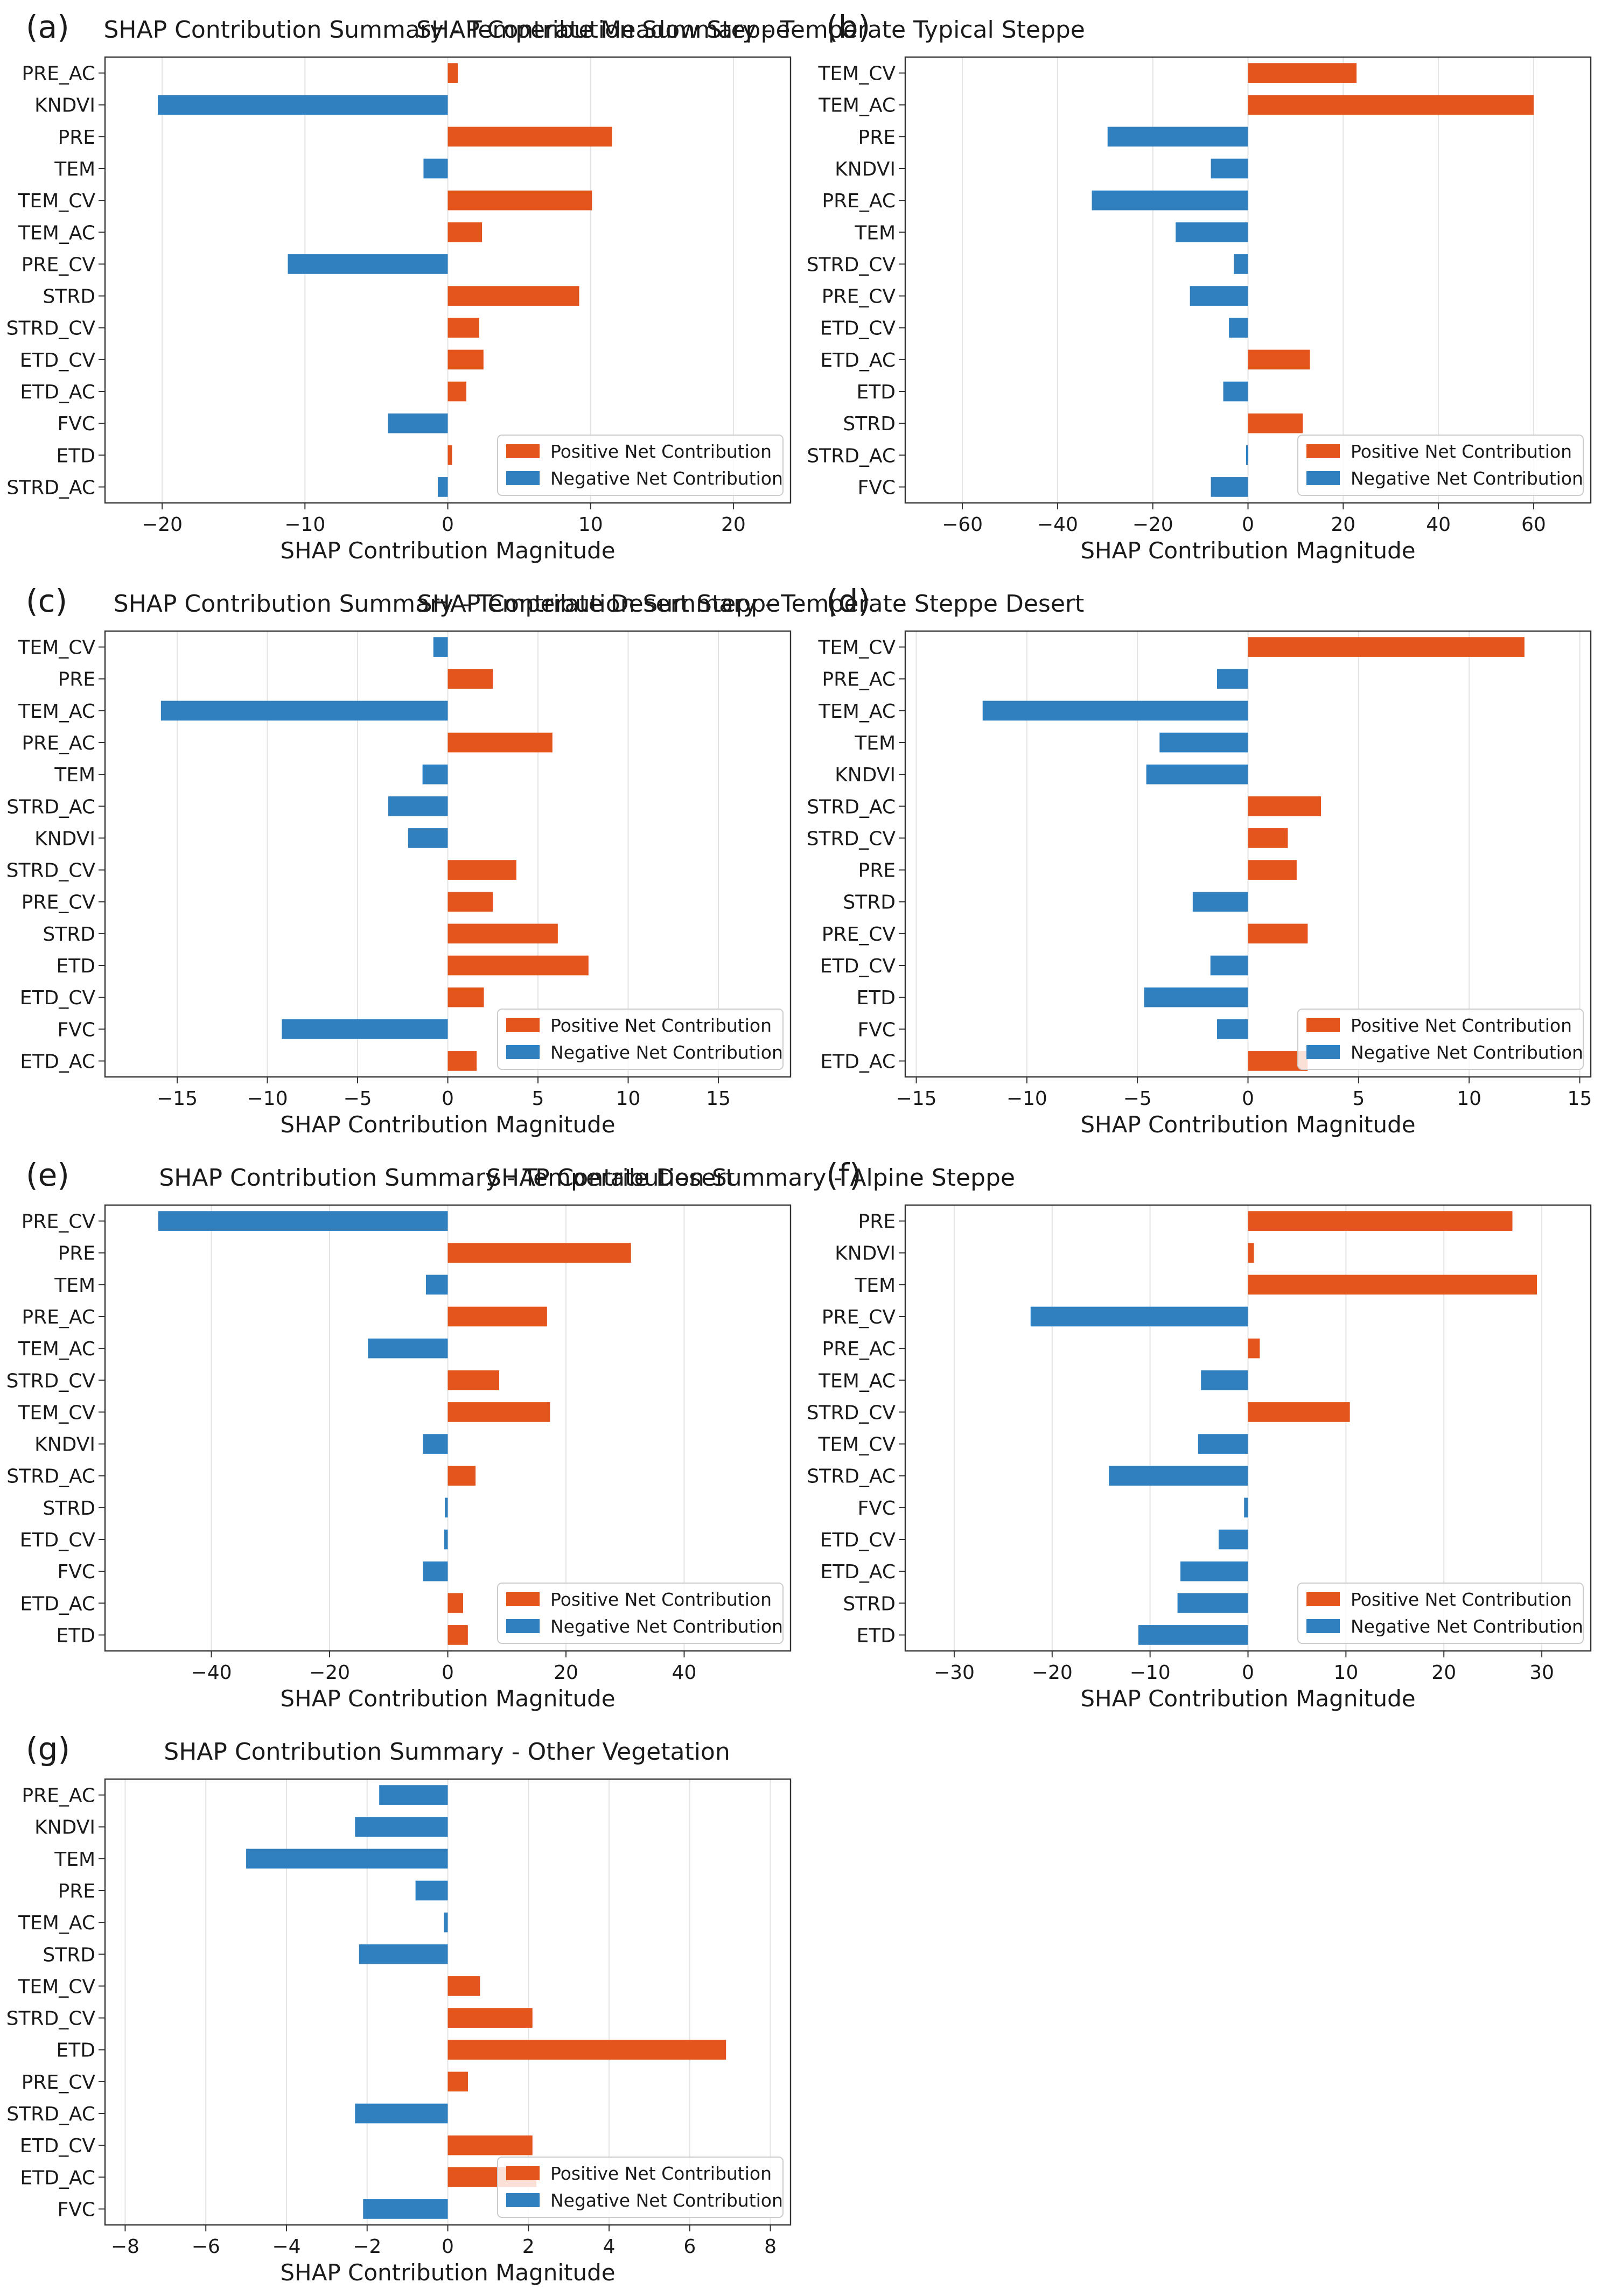  Describe the element at coordinates (718, 1099) in the screenshot. I see `x-tick-label: 15` at that location.